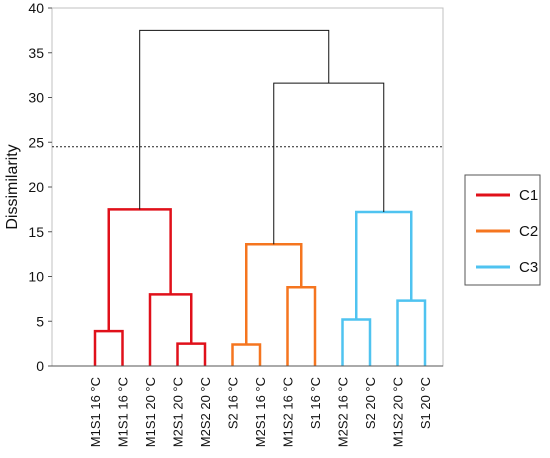 This screenshot has height=458, width=550. I want to click on legend-label: C3, so click(528, 267).